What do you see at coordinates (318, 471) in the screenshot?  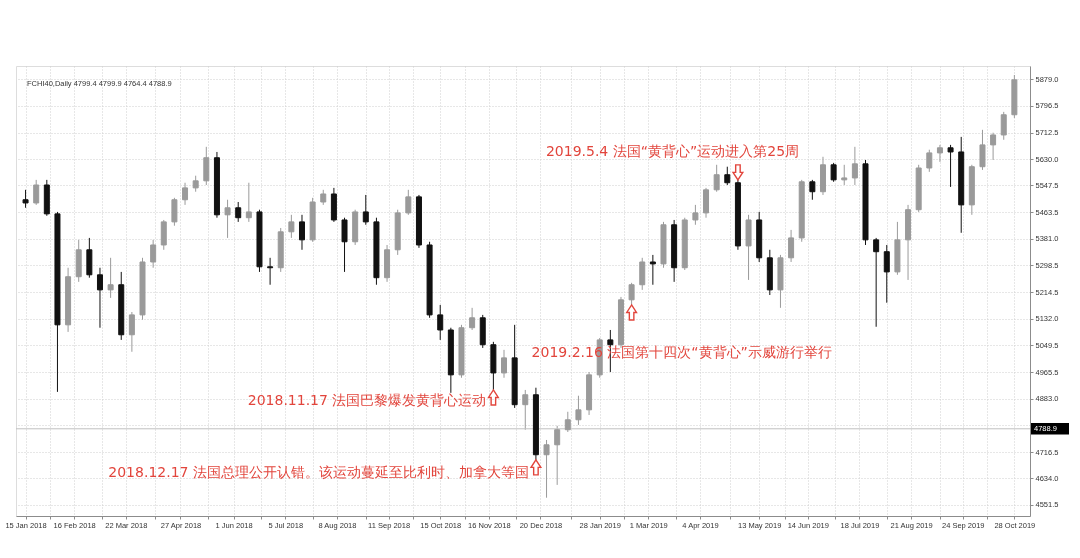 I see `annotation: 2018.12.17 法国总理公开认错。该运动蔓延至比利时、加拿大等国` at bounding box center [318, 471].